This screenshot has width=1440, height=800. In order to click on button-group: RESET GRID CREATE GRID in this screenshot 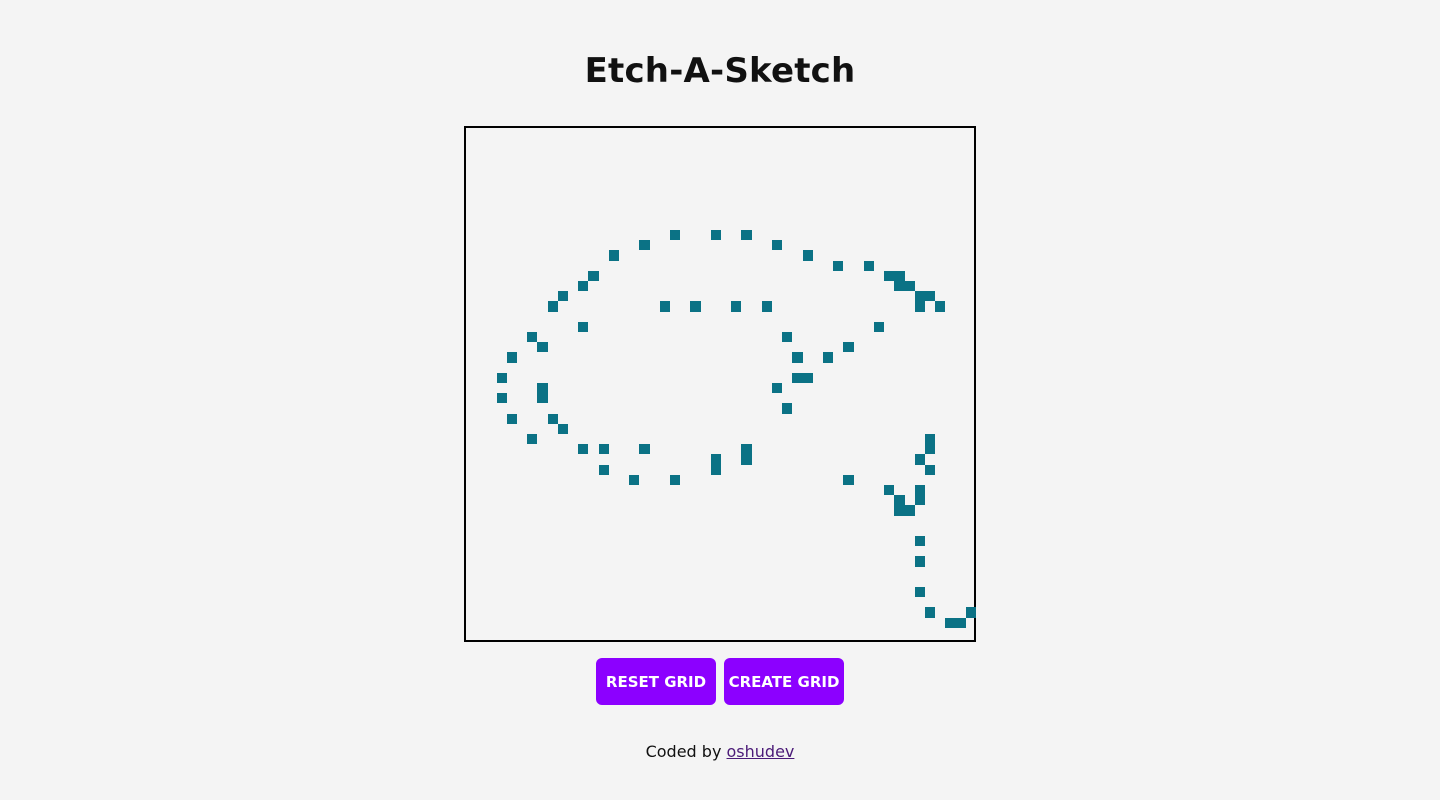, I will do `click(720, 681)`.